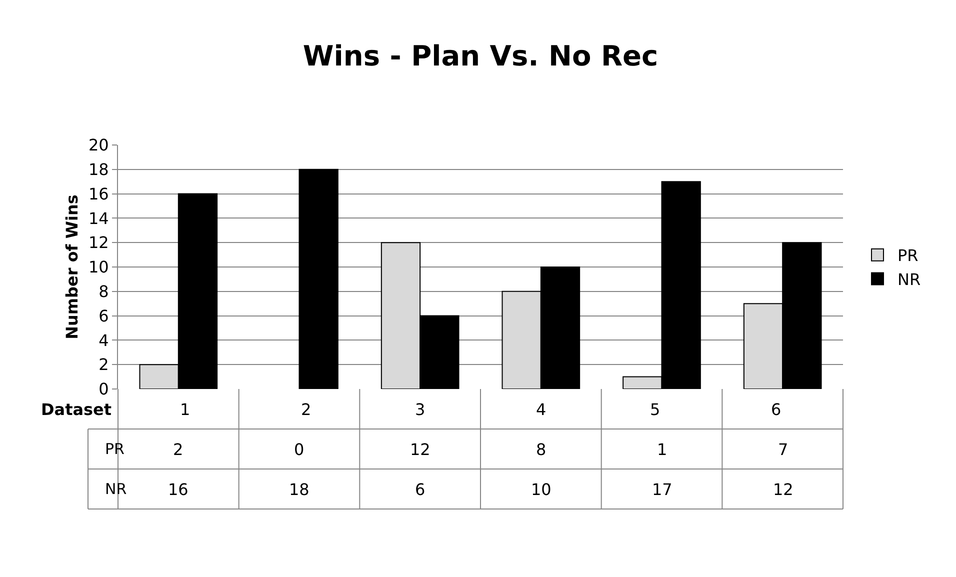 This screenshot has width=956, height=577. Describe the element at coordinates (655, 409) in the screenshot. I see `x-tick-label: 5` at that location.